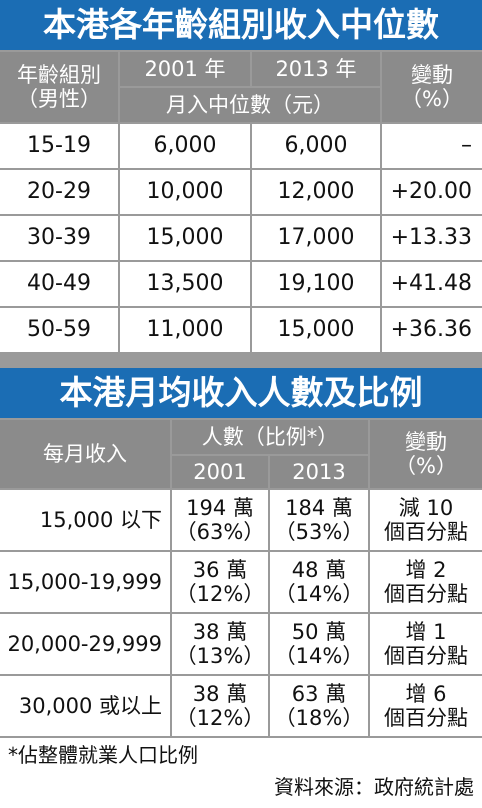  What do you see at coordinates (432, 146) in the screenshot?
I see `data-cell: –` at bounding box center [432, 146].